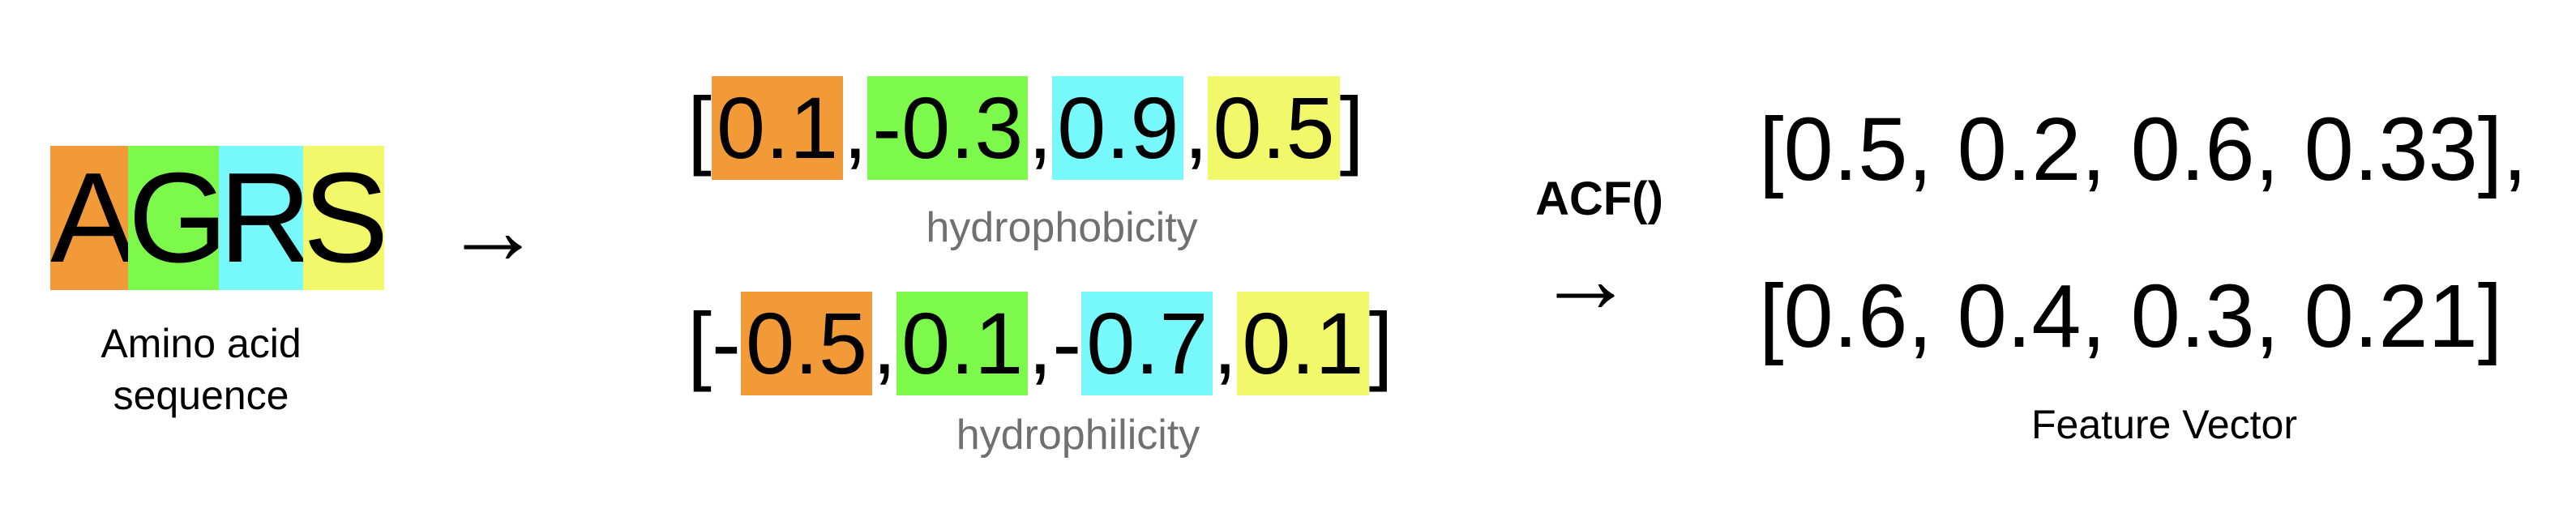  What do you see at coordinates (1599, 199) in the screenshot?
I see `acf-function-label: ACF()` at bounding box center [1599, 199].